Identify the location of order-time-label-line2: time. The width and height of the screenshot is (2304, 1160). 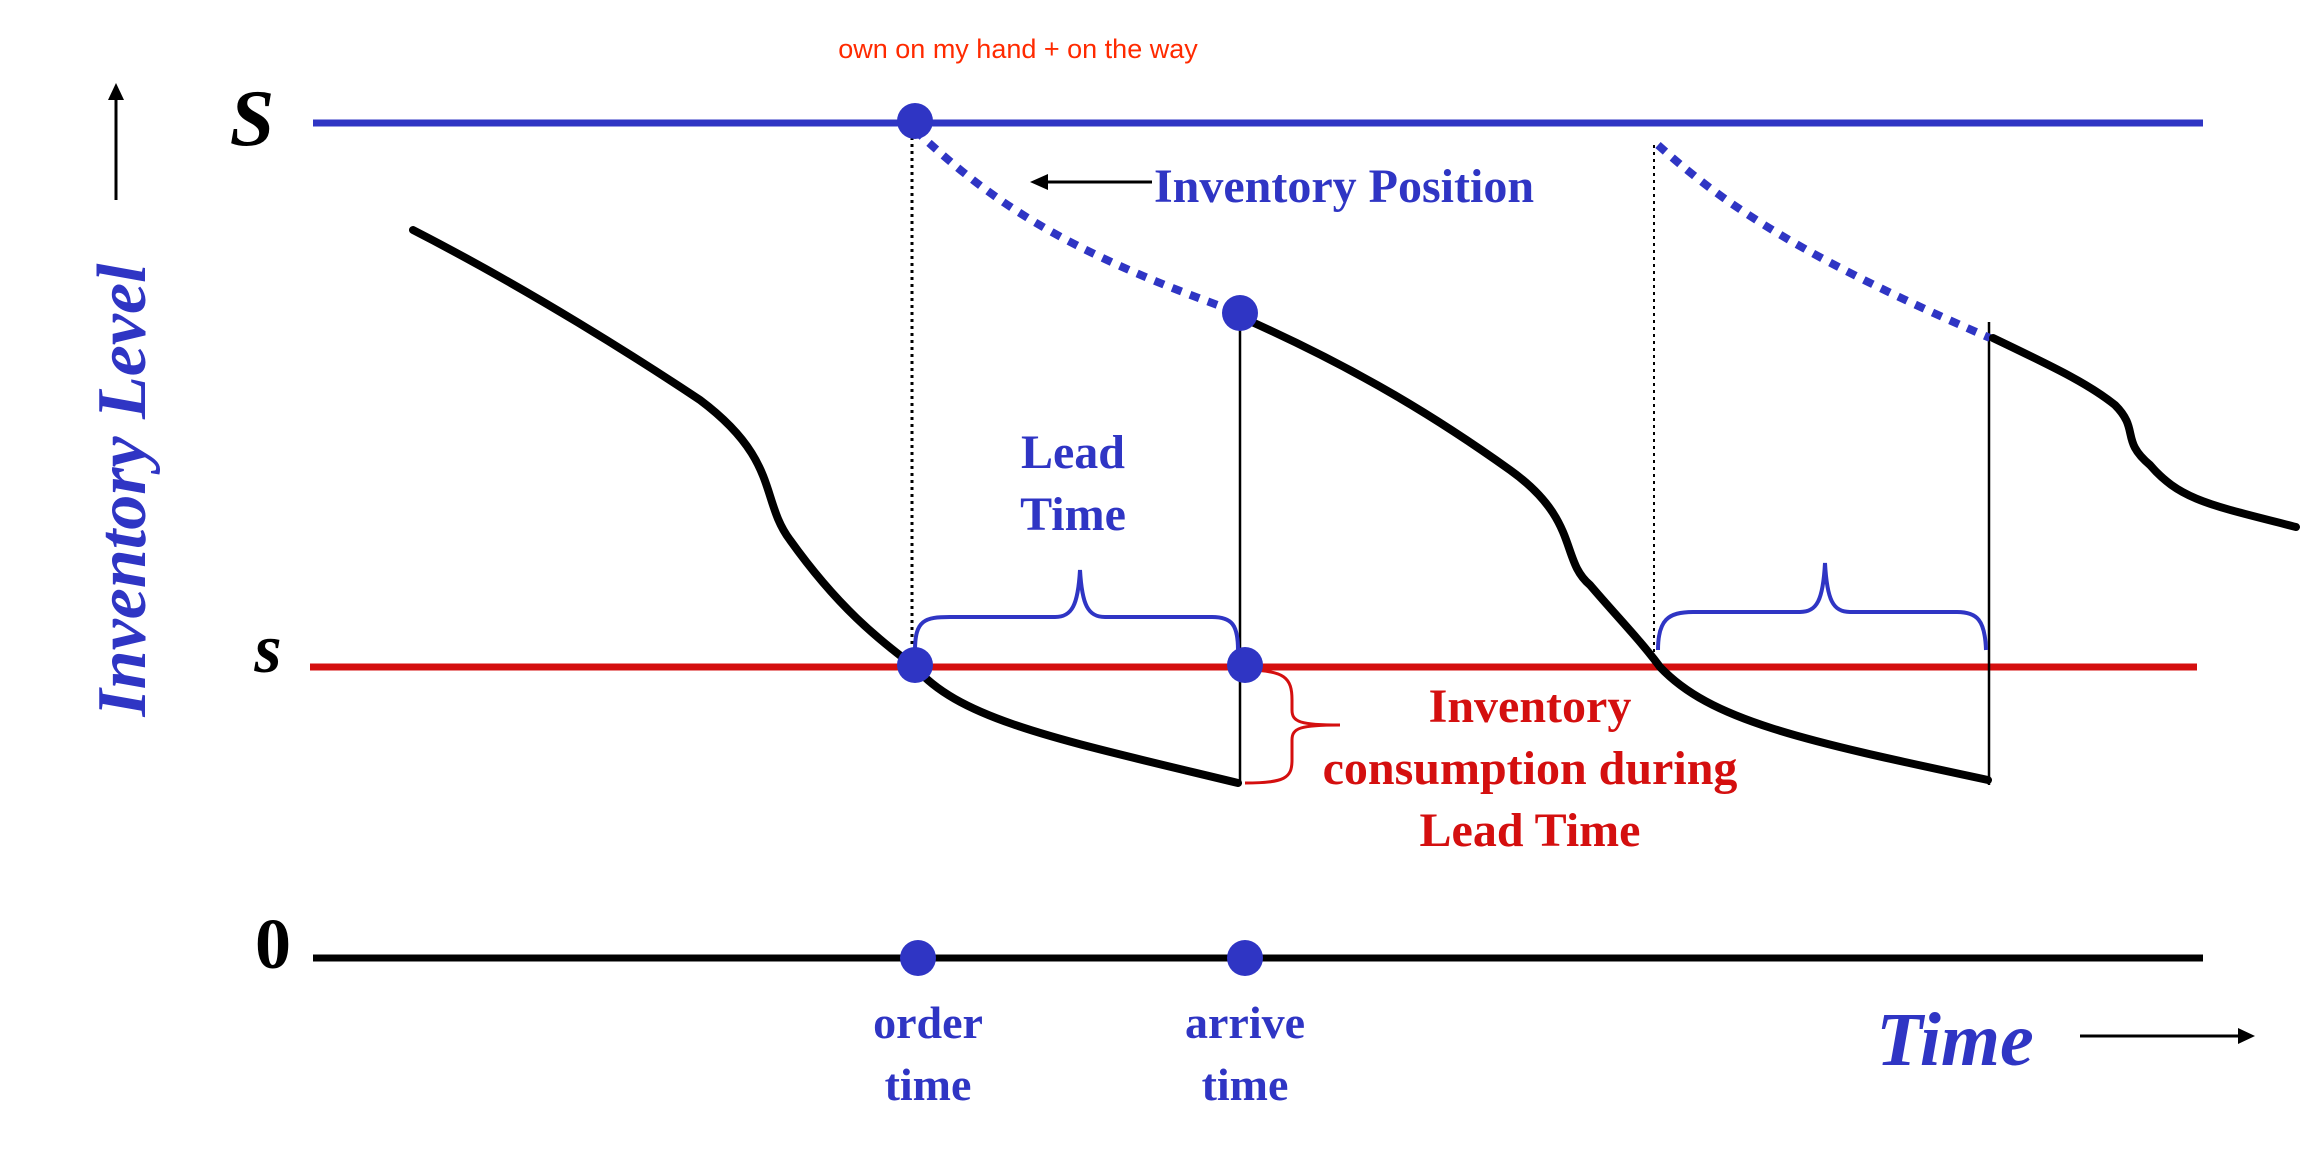
(928, 1084).